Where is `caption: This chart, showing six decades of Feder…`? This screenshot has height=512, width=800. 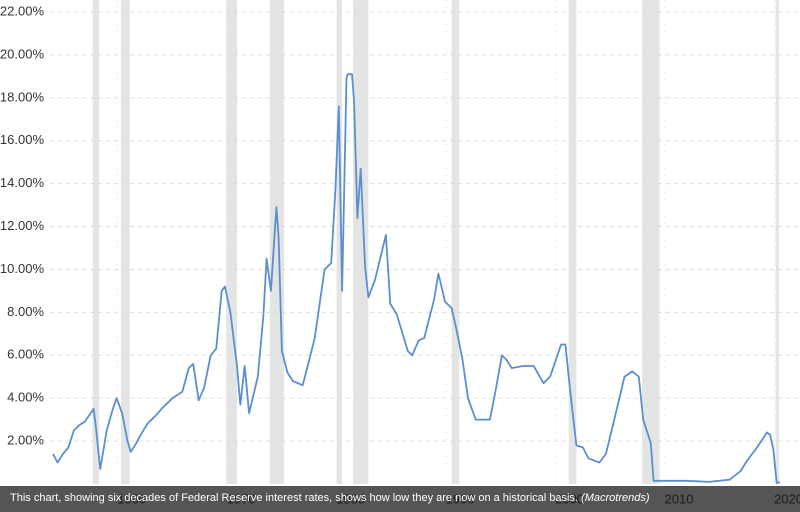 caption: This chart, showing six decades of Feder… is located at coordinates (330, 498).